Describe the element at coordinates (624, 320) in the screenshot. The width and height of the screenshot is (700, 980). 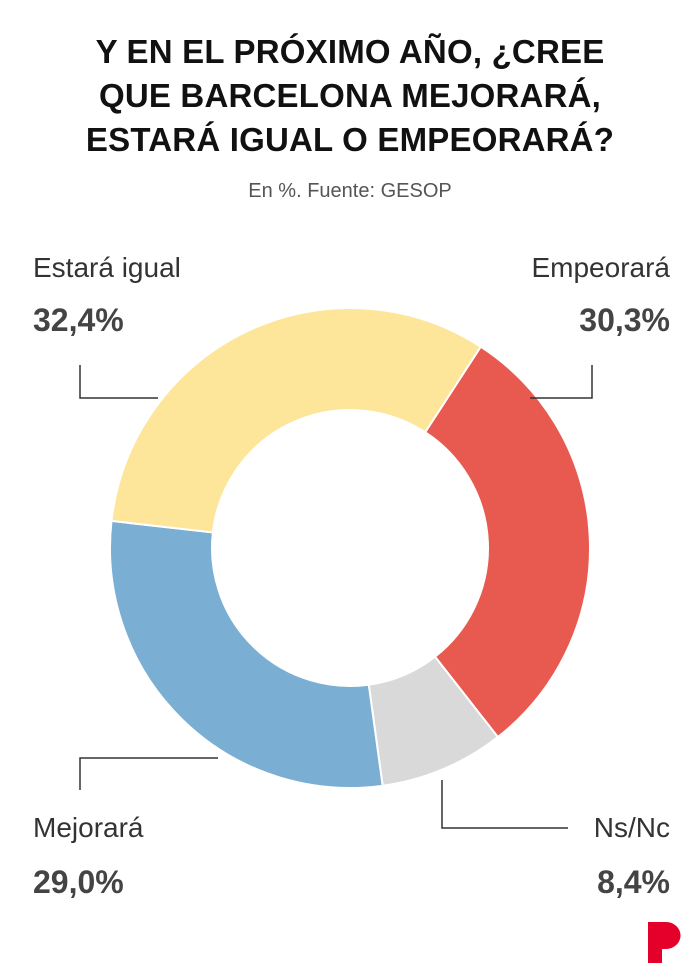
I see `value-empeorara: 30,3%` at that location.